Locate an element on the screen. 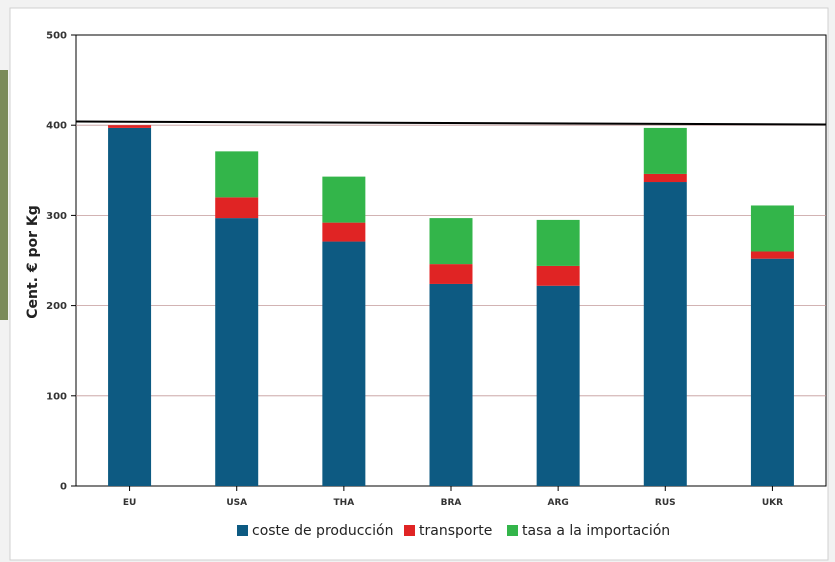 The image size is (835, 562). legend-label: transporte is located at coordinates (455, 531).